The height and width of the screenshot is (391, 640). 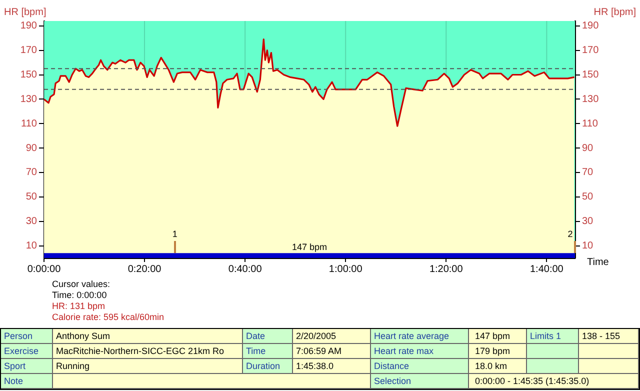 What do you see at coordinates (29, 99) in the screenshot?
I see `y-tick-label: 130` at bounding box center [29, 99].